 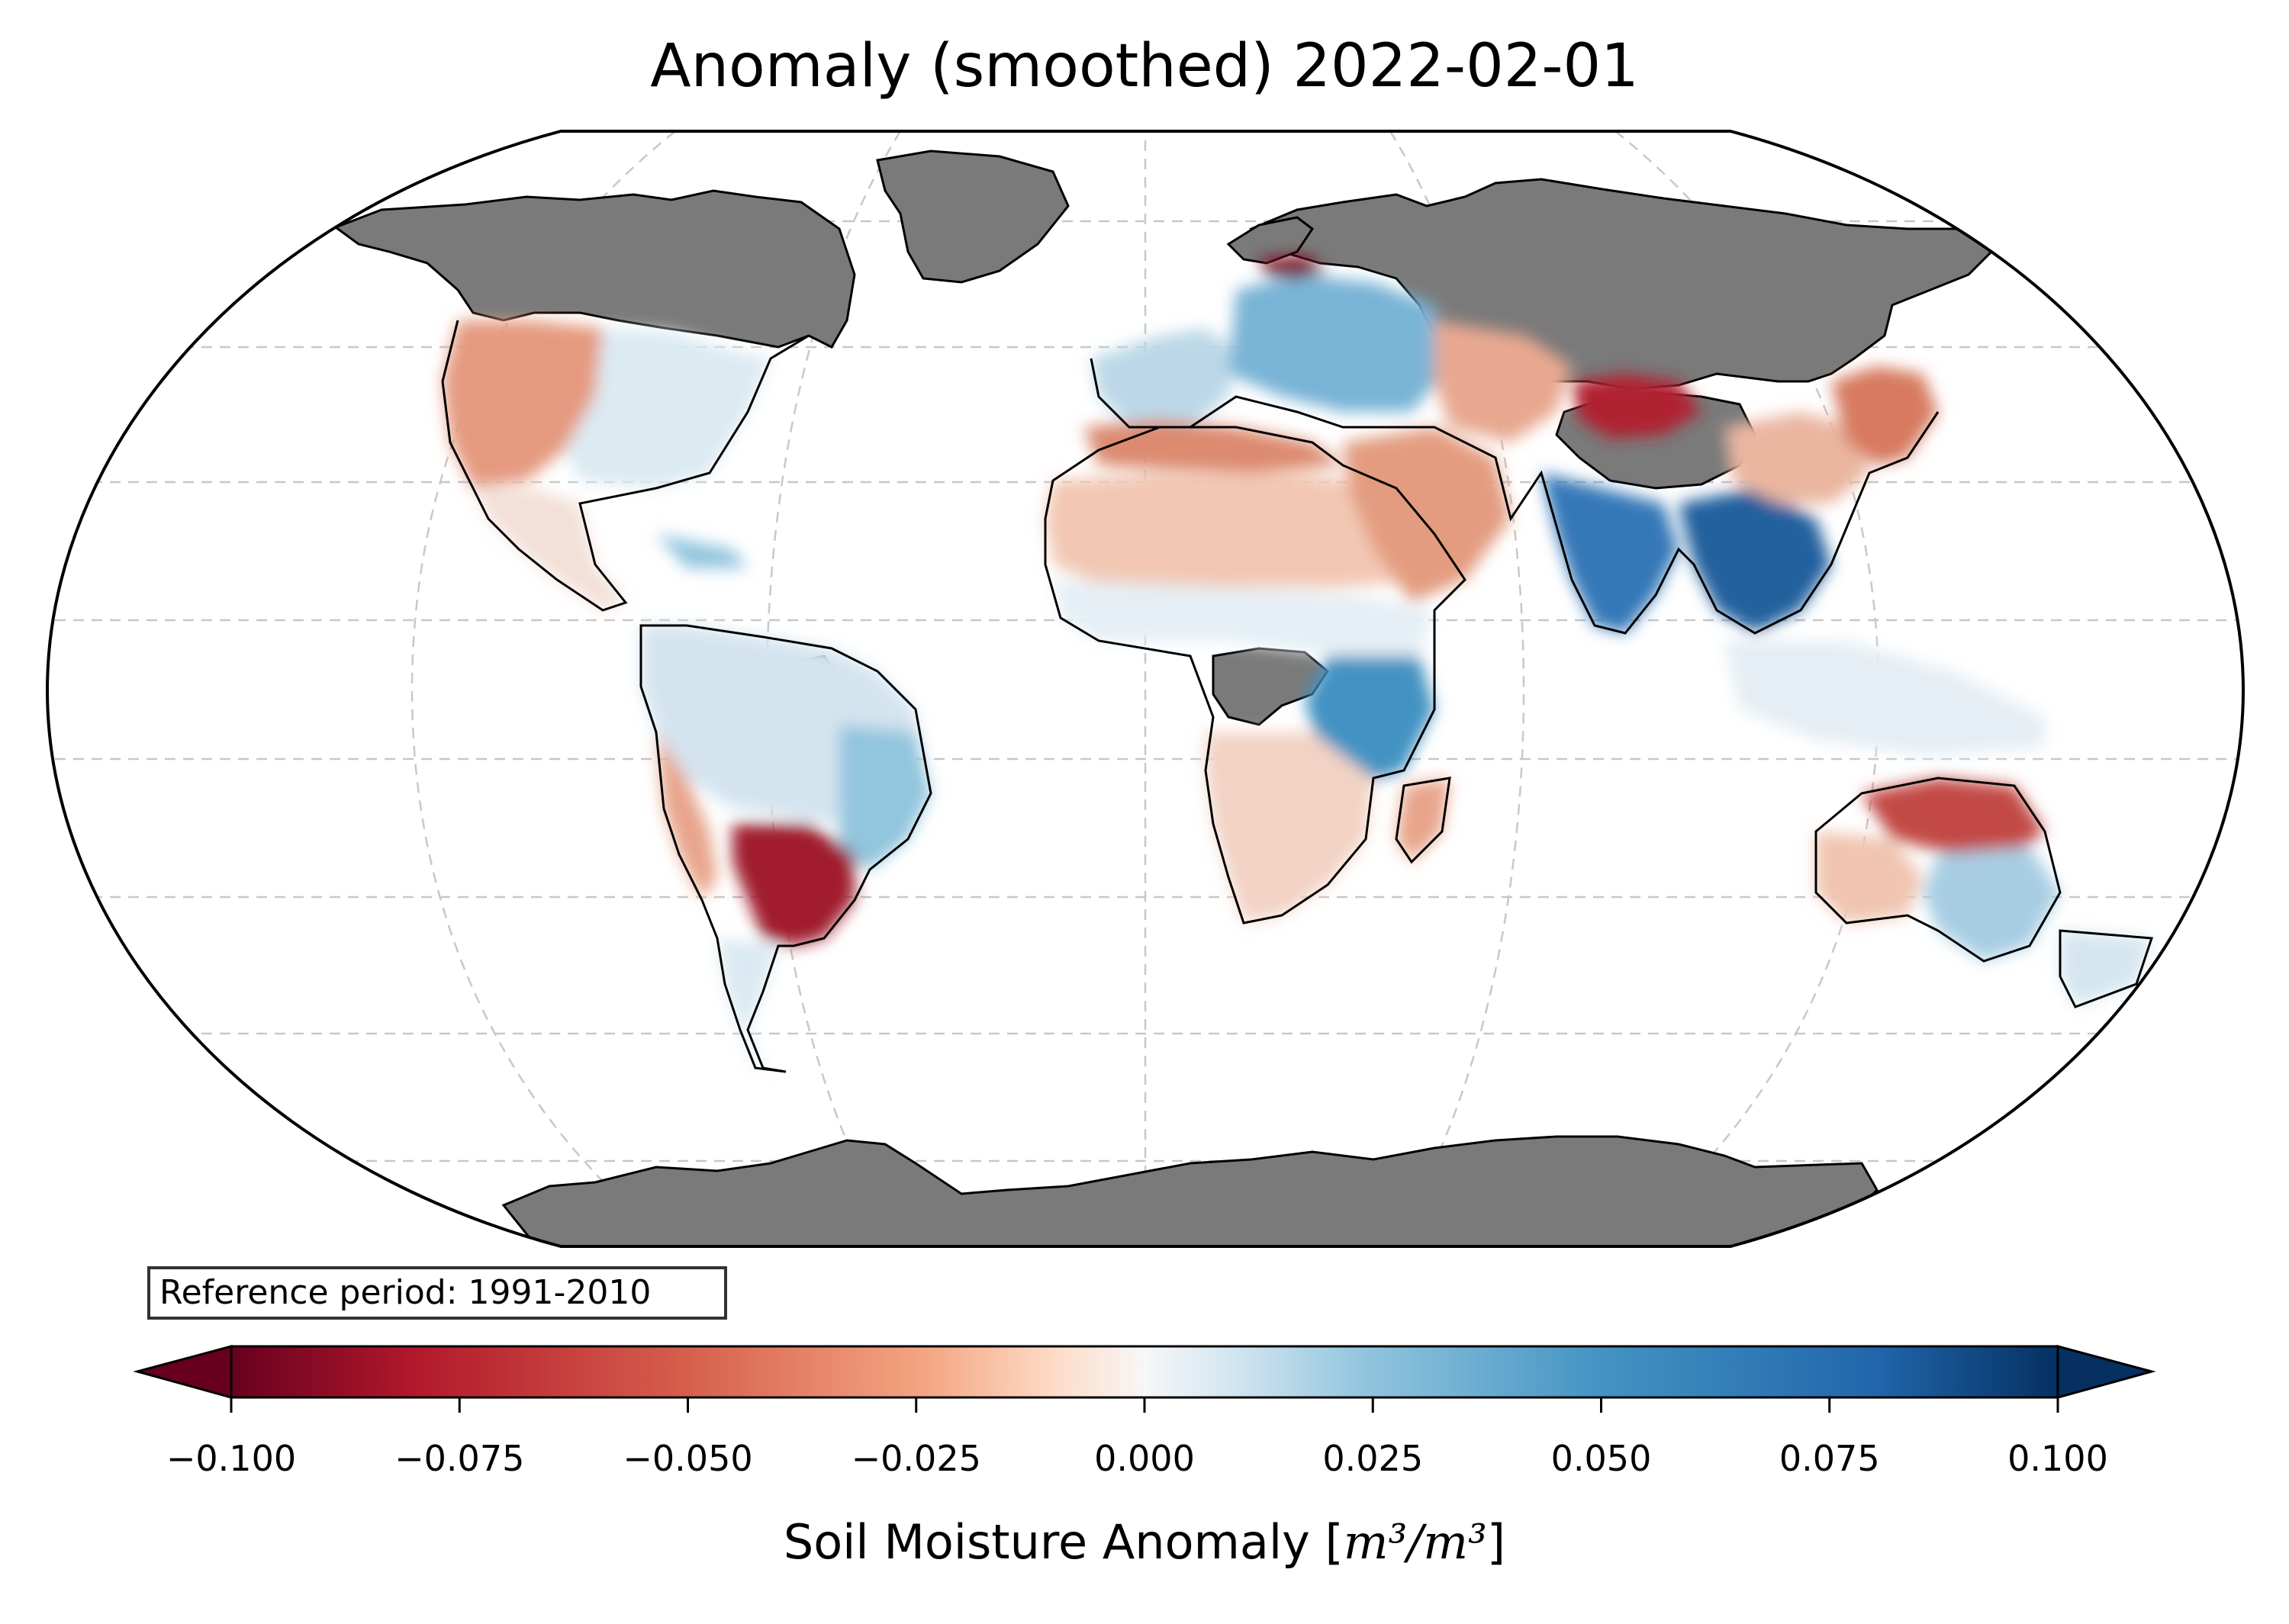 What do you see at coordinates (1637, 406) in the screenshot?
I see `mongolia-north-china-region` at bounding box center [1637, 406].